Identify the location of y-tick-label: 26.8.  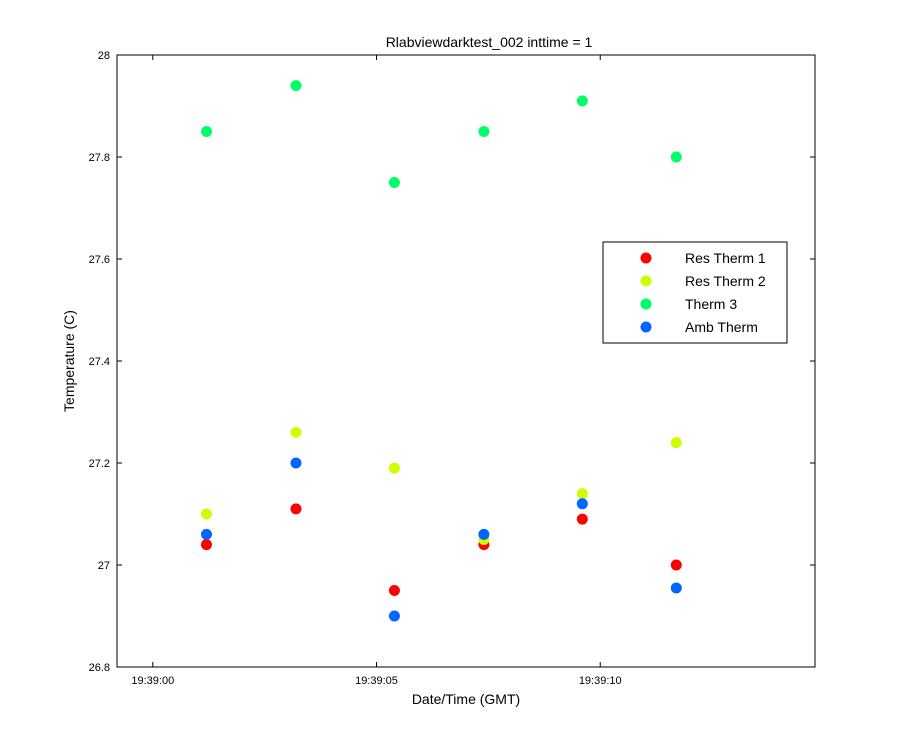
(99, 668).